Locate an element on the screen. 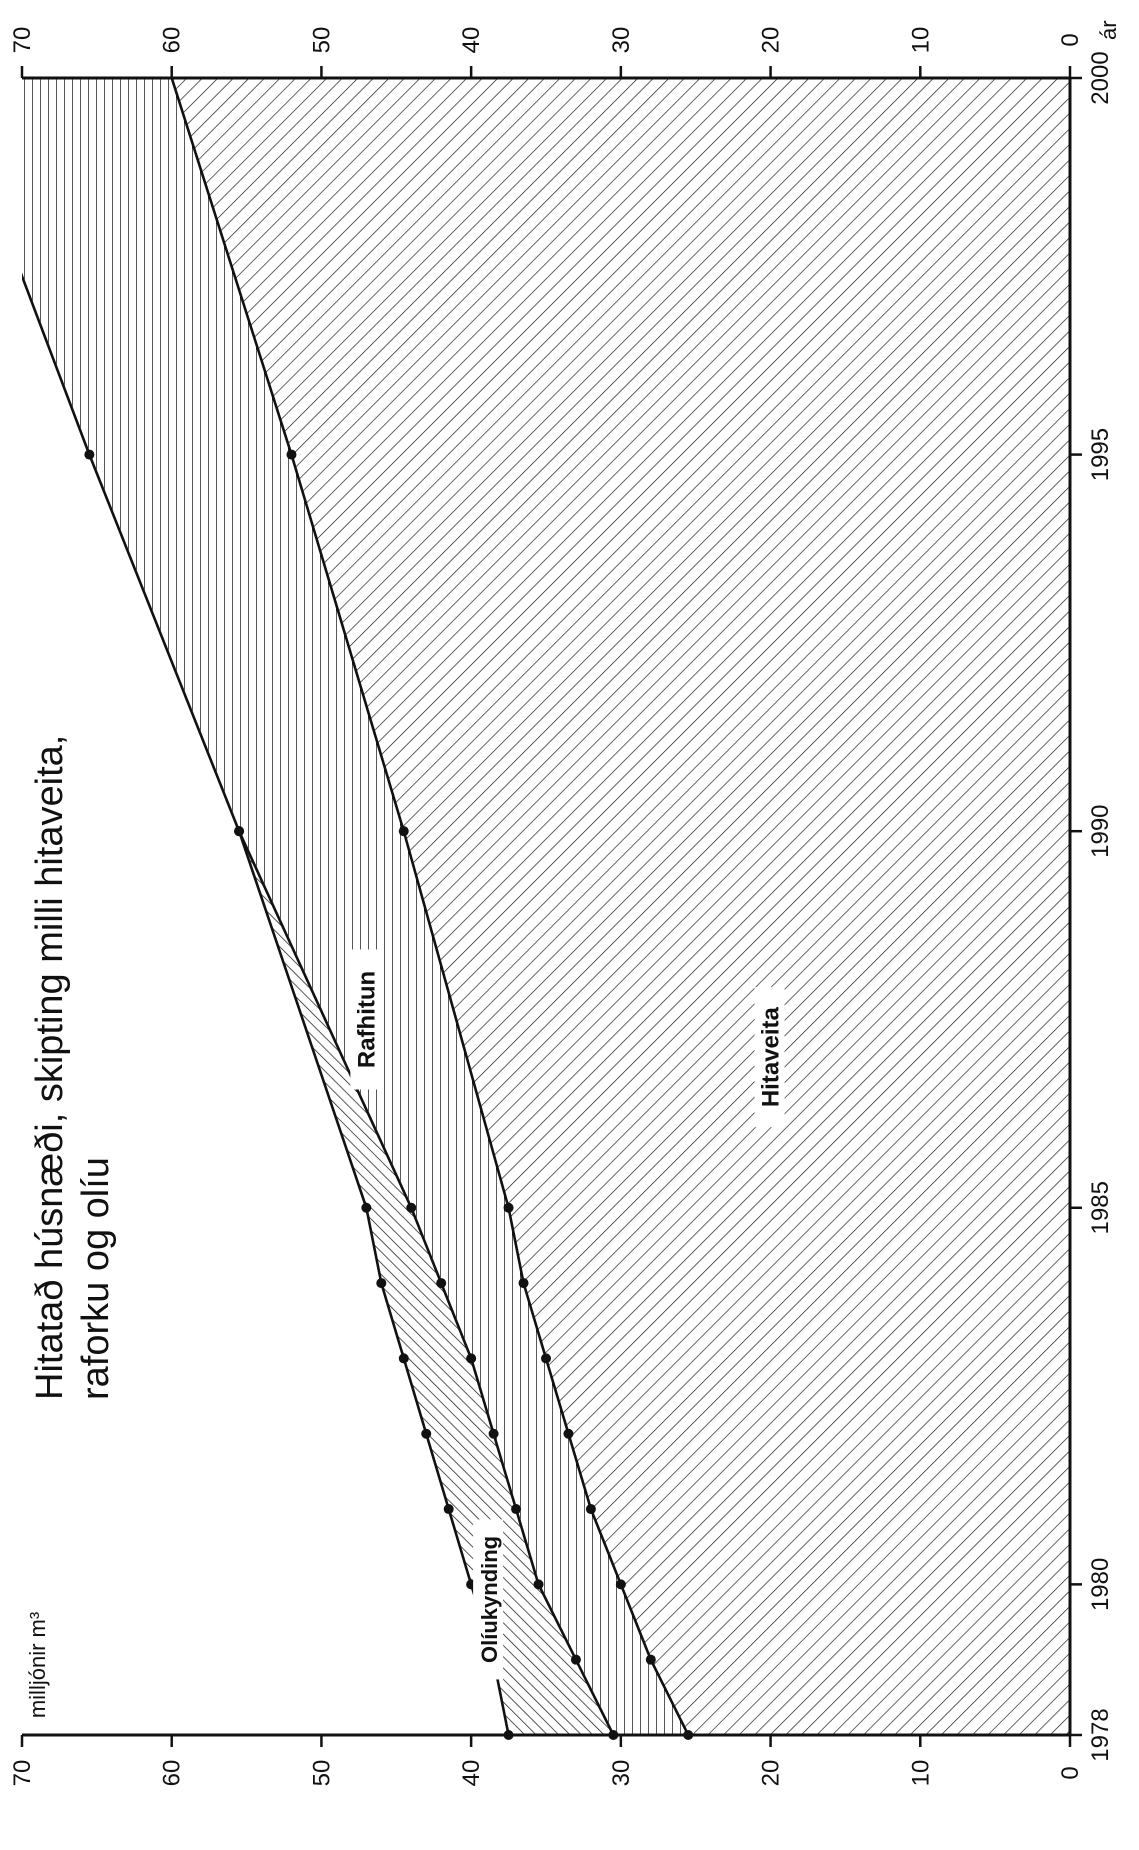  y-tick-label-top: 30 is located at coordinates (621, 40).